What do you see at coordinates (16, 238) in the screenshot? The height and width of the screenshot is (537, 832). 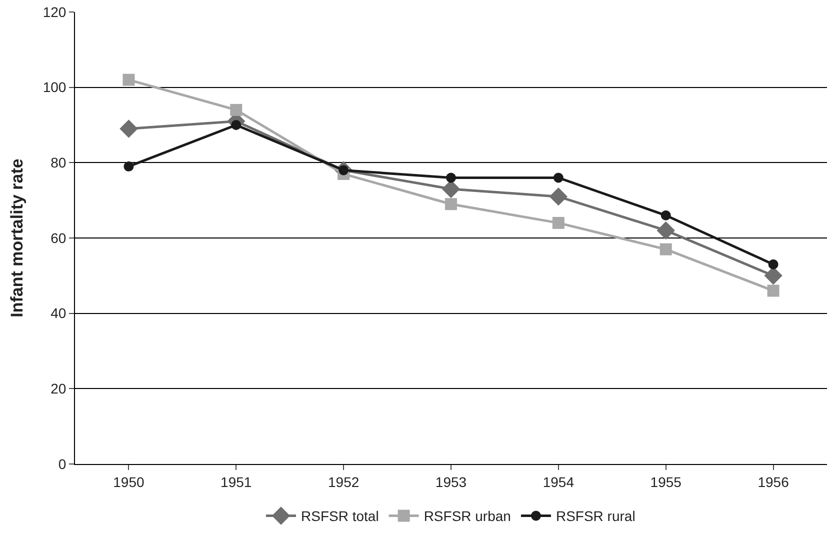 I see `y-axis-title: Infant mortality rate` at bounding box center [16, 238].